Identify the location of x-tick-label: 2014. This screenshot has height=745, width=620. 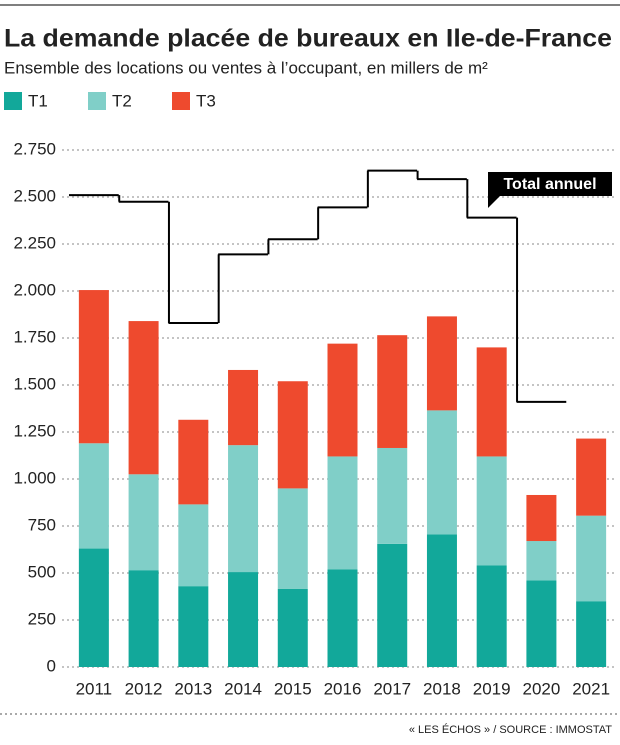
(243, 688).